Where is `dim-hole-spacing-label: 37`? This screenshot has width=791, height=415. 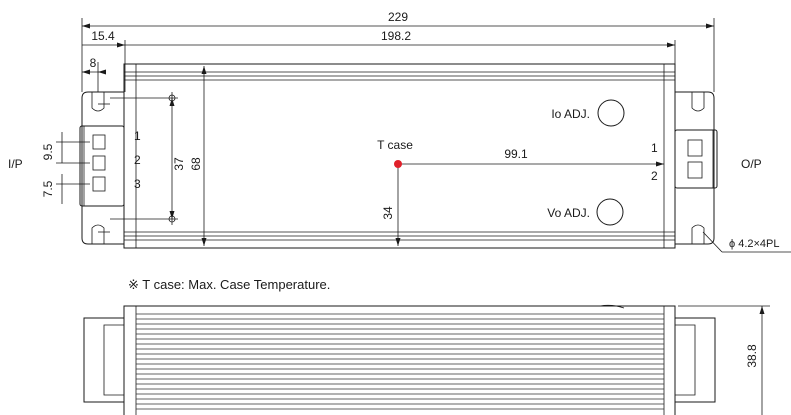
dim-hole-spacing-label: 37 is located at coordinates (179, 164).